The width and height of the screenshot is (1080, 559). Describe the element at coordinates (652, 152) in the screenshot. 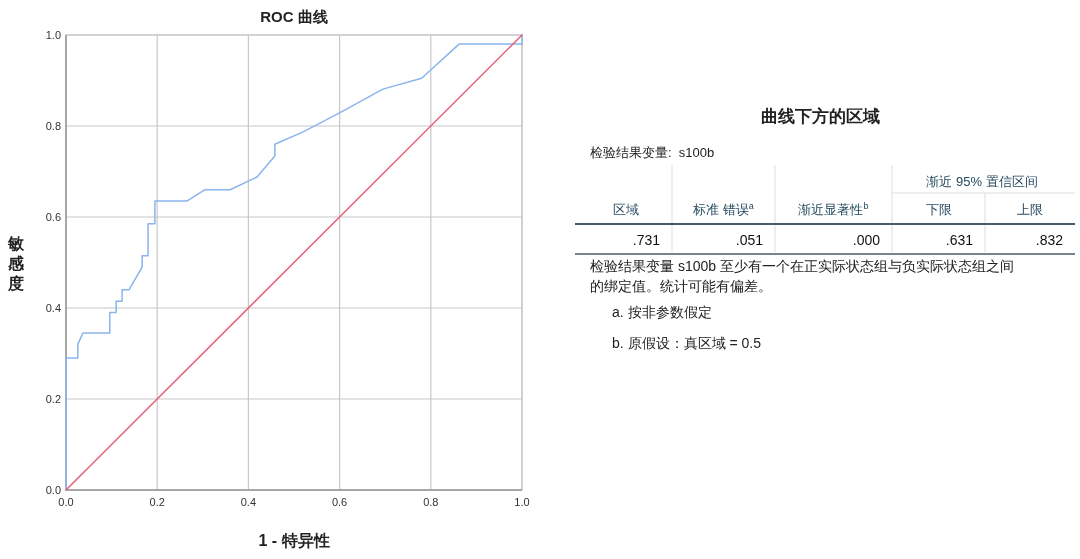

I see `text: 检验结果变量: s100b` at that location.